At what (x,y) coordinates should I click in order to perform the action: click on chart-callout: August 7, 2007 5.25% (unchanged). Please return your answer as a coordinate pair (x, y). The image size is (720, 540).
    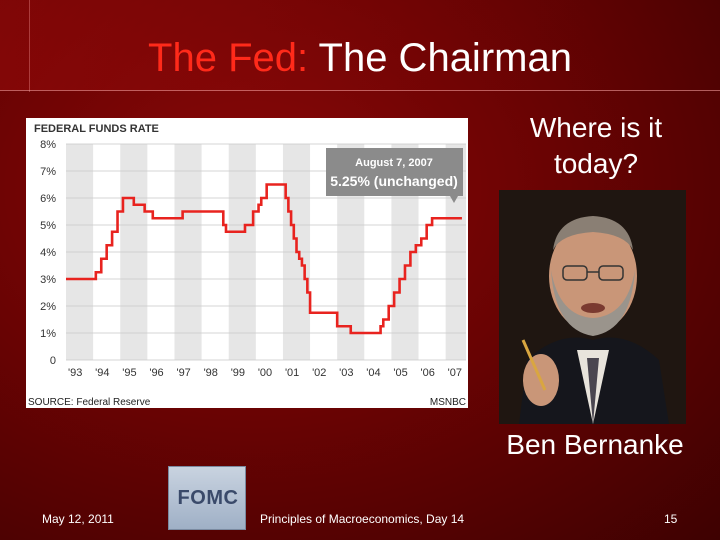
    Looking at the image, I should click on (394, 175).